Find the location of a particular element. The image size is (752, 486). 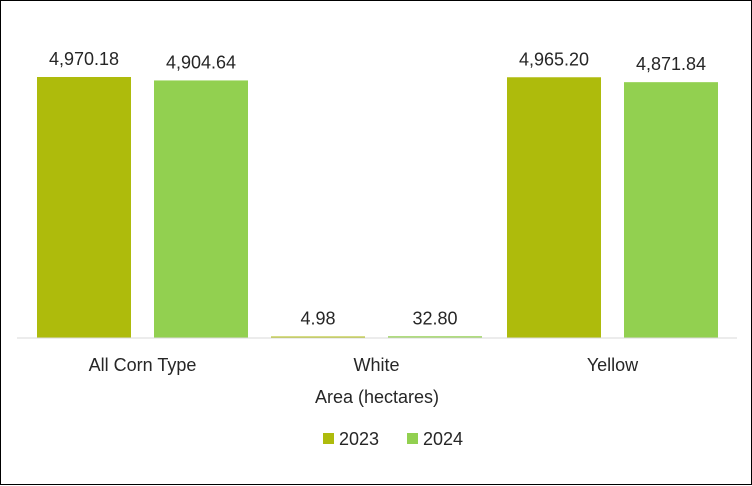

data-label: 4.98 is located at coordinates (317, 319).